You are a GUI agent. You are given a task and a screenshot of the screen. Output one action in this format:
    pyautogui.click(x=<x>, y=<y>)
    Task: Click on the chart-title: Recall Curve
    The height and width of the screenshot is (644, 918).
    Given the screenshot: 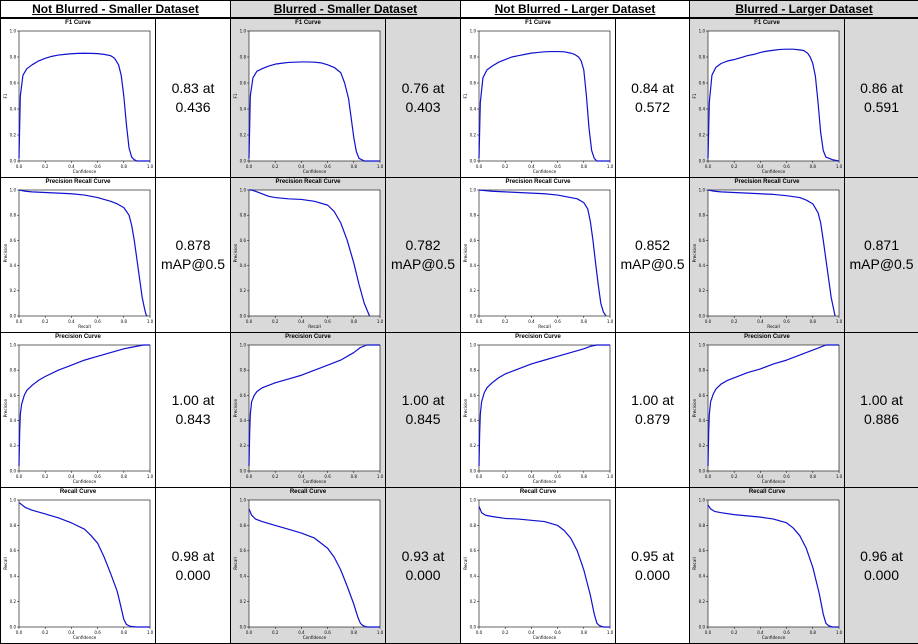 What is the action you would take?
    pyautogui.click(x=308, y=492)
    